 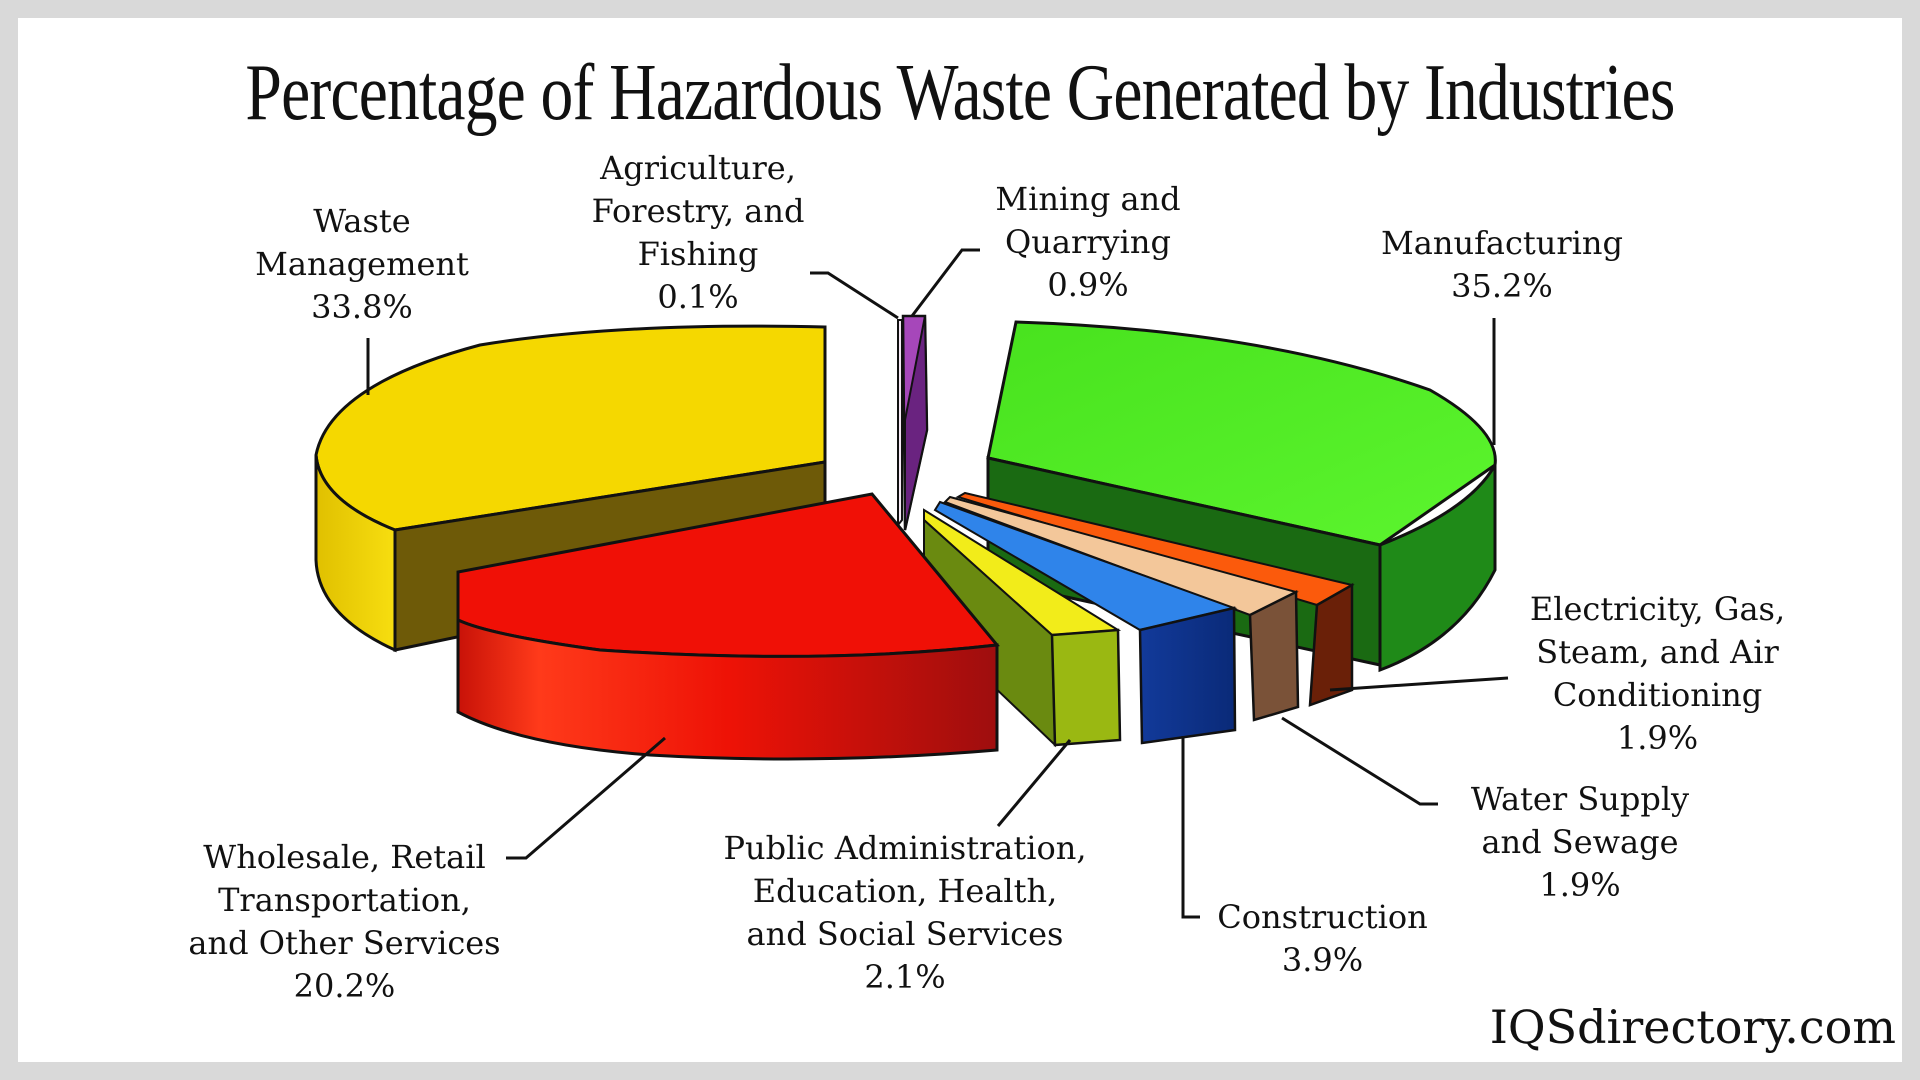 What do you see at coordinates (1502, 243) in the screenshot?
I see `label-line: Manufacturing` at bounding box center [1502, 243].